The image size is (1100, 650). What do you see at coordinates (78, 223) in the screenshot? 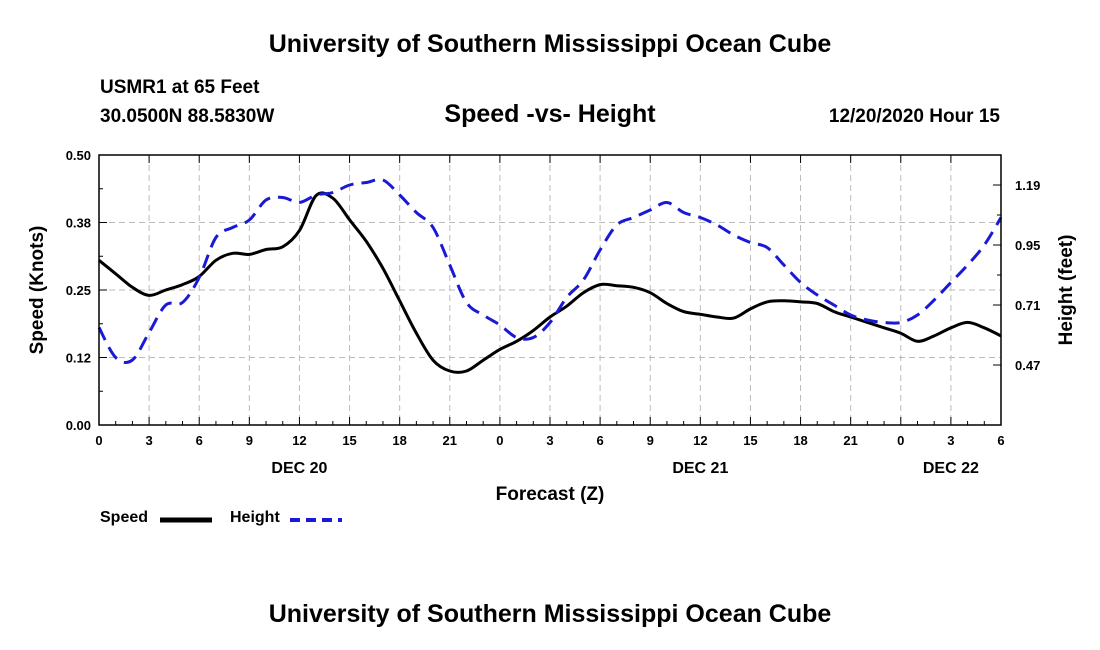
I see `y-tick-label: 0.38` at bounding box center [78, 223].